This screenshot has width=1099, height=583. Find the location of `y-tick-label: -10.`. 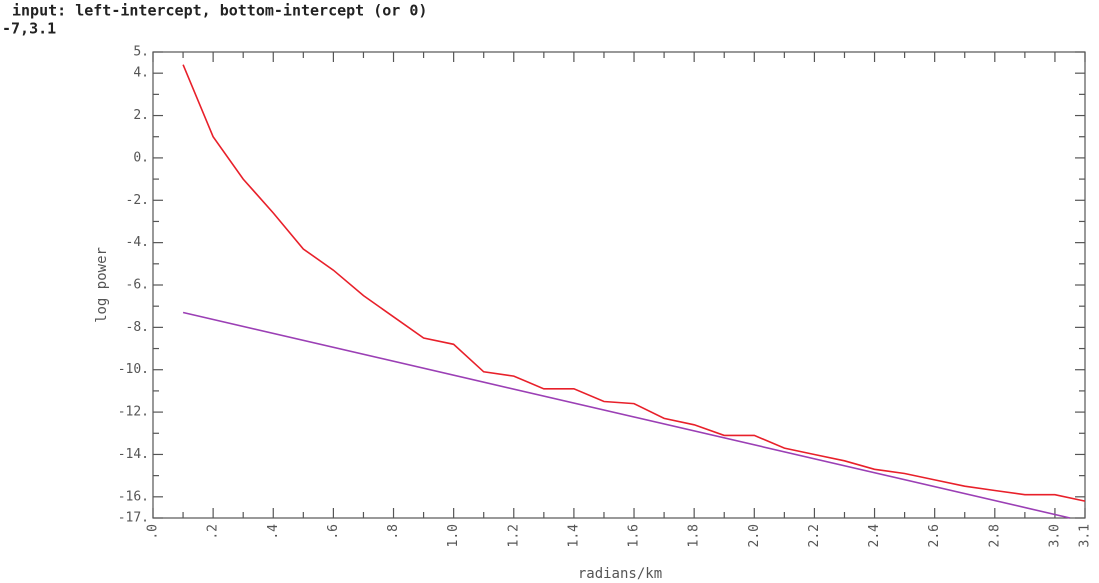

y-tick-label: -10. is located at coordinates (133, 369).